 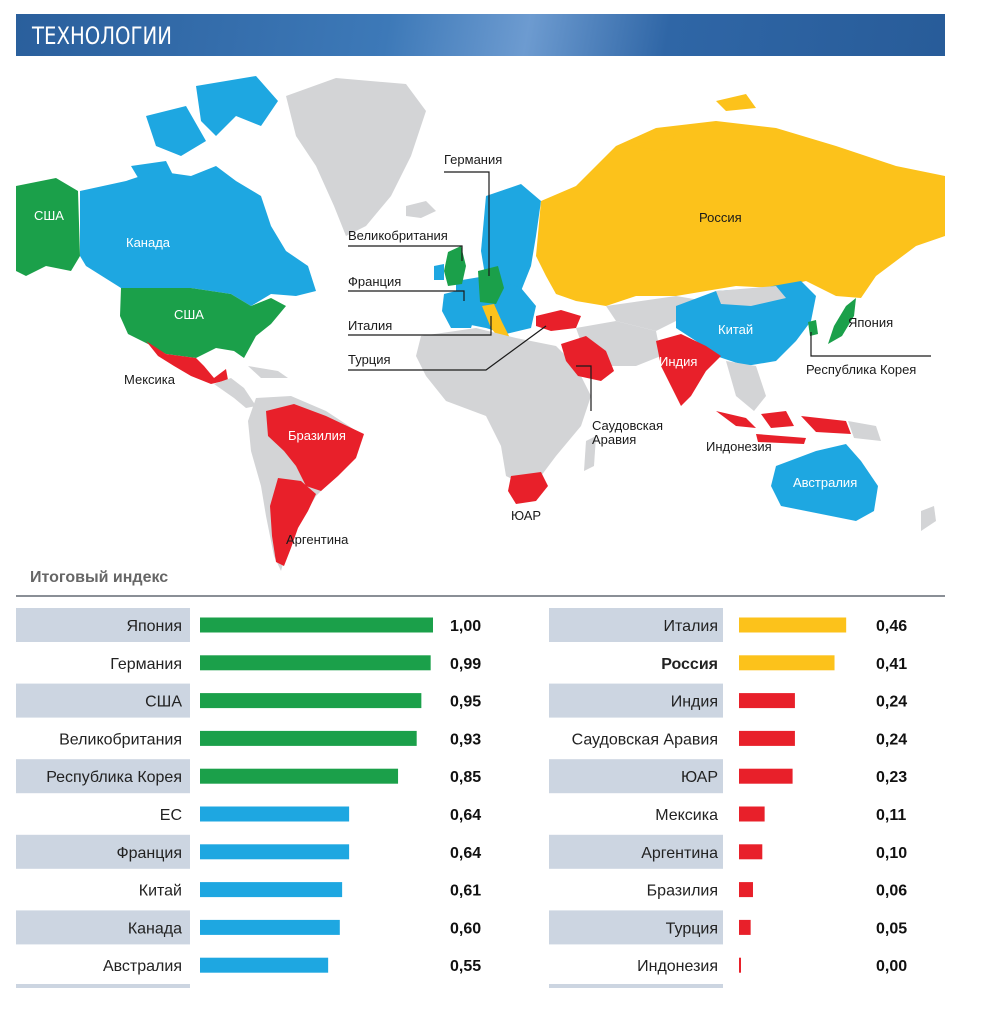 What do you see at coordinates (187, 362) in the screenshot?
I see `map-mexico` at bounding box center [187, 362].